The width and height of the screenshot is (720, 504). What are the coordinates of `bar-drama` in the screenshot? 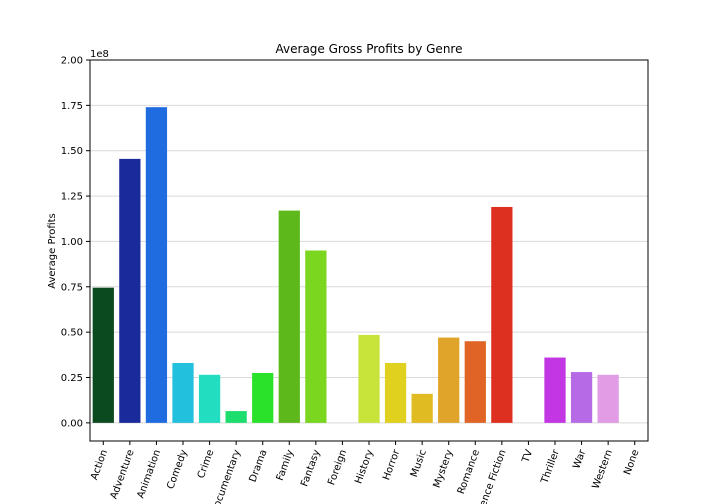 It's located at (263, 397).